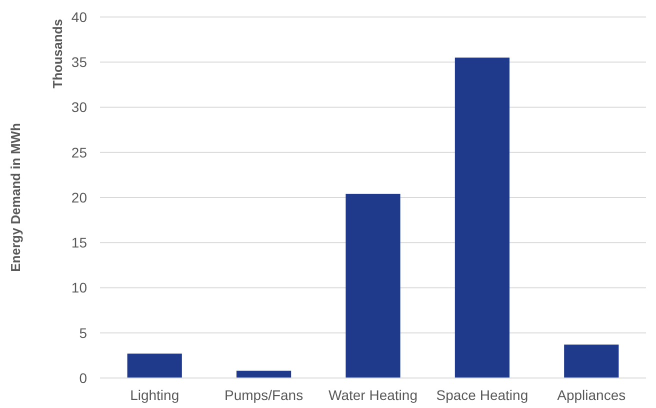 Image resolution: width=656 pixels, height=408 pixels. I want to click on x-tick-label: Water Heating, so click(373, 395).